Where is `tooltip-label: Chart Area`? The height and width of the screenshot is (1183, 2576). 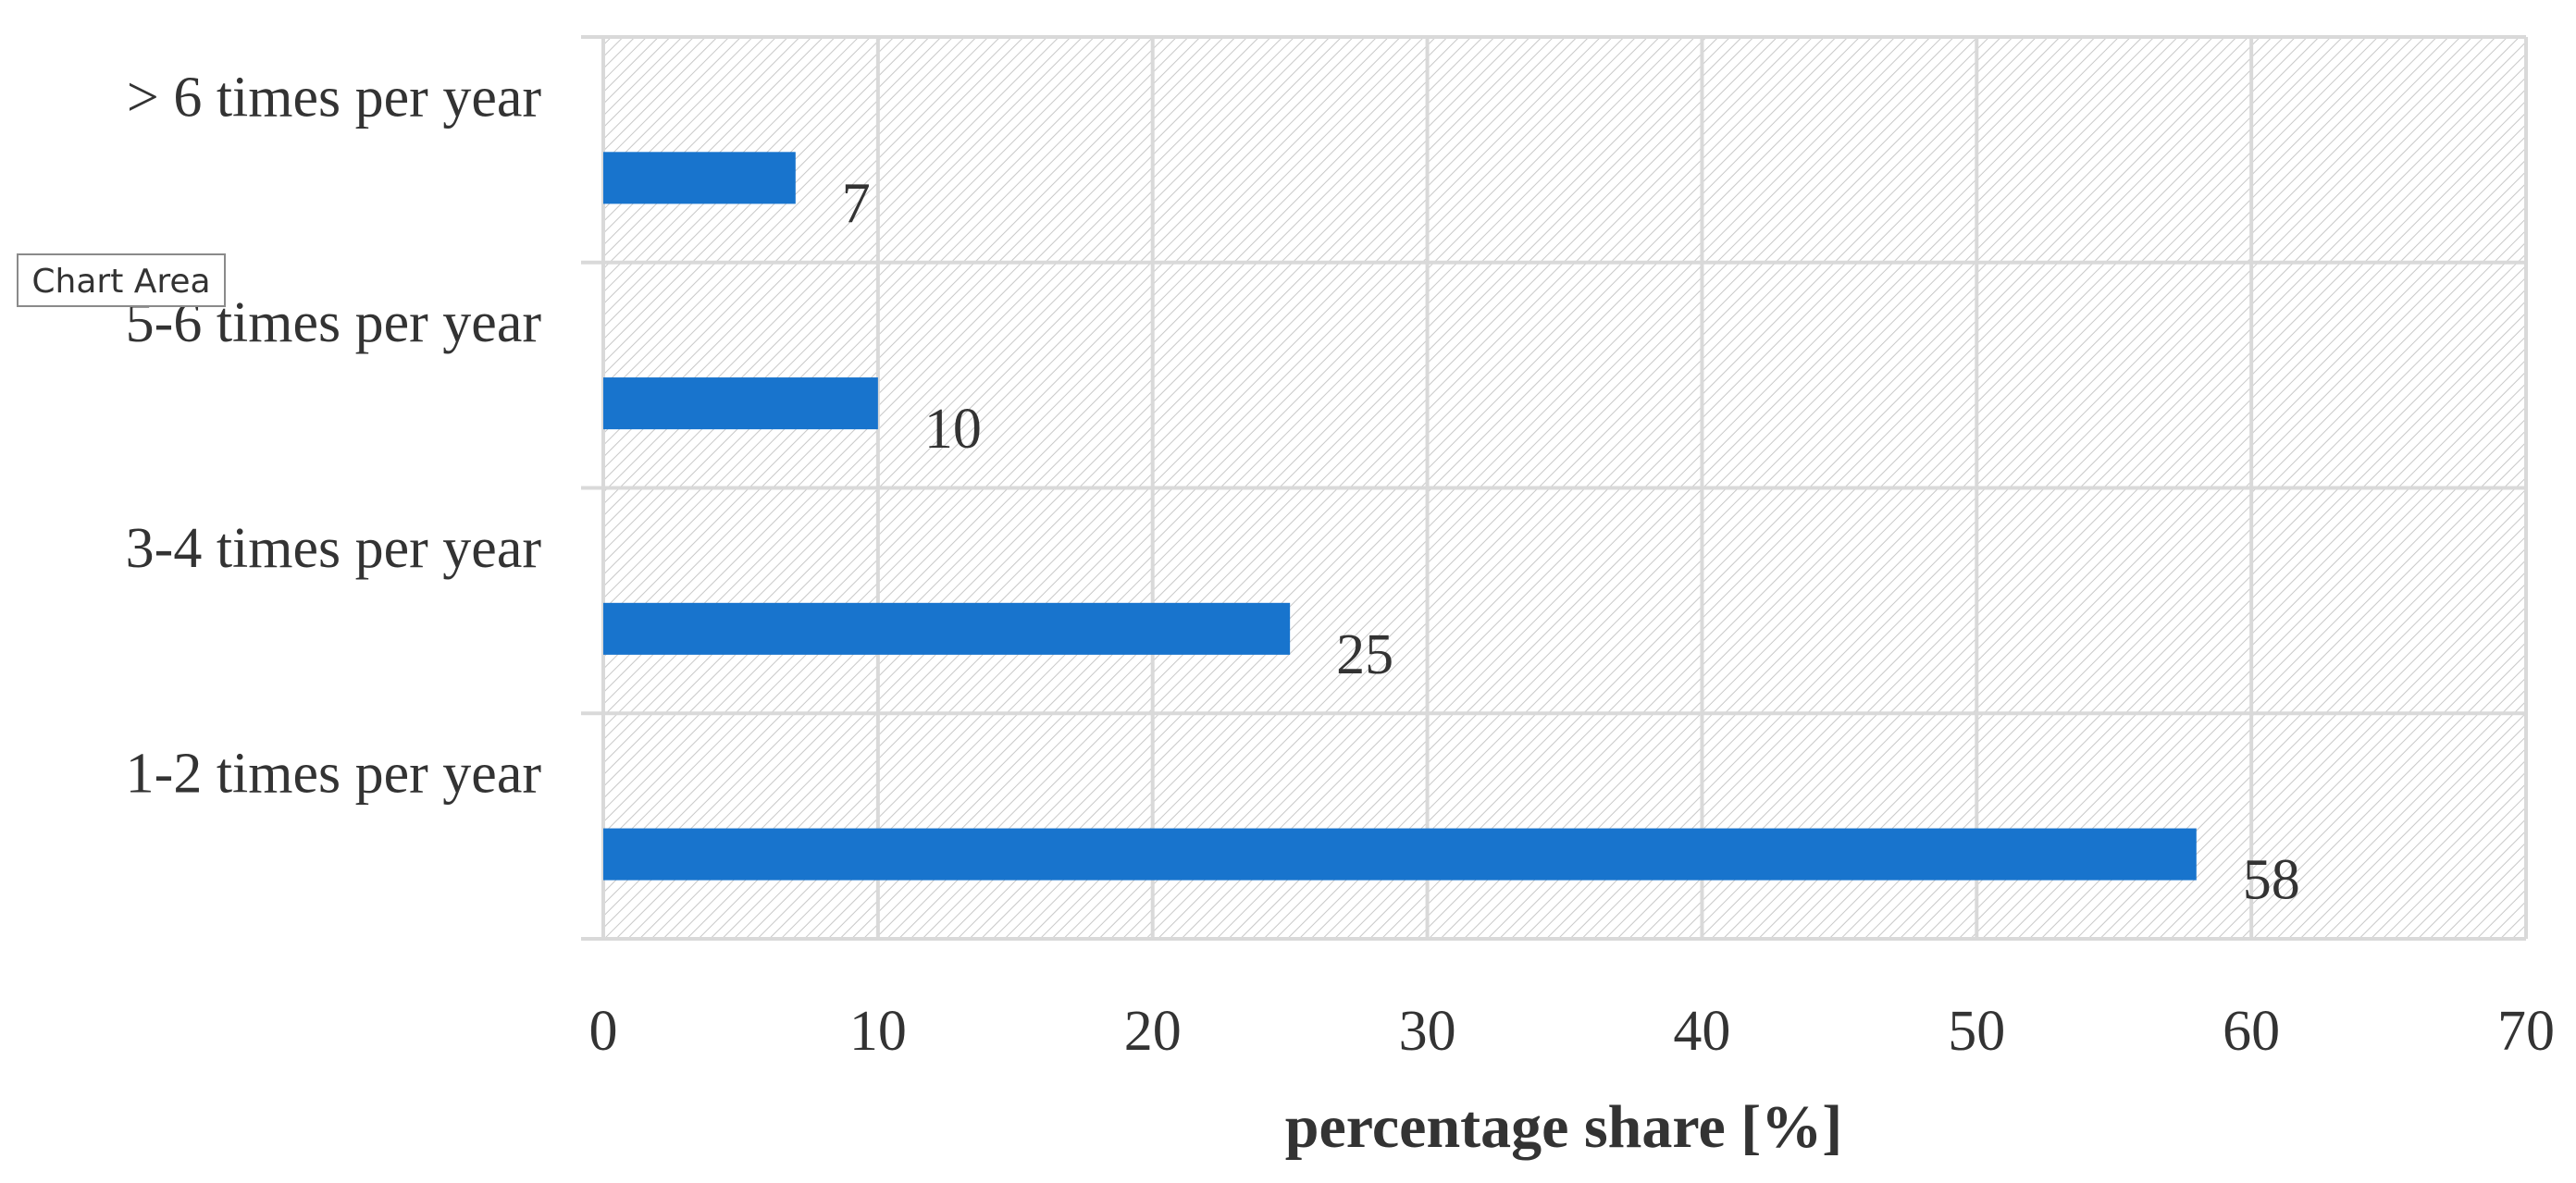 tooltip-label: Chart Area is located at coordinates (120, 282).